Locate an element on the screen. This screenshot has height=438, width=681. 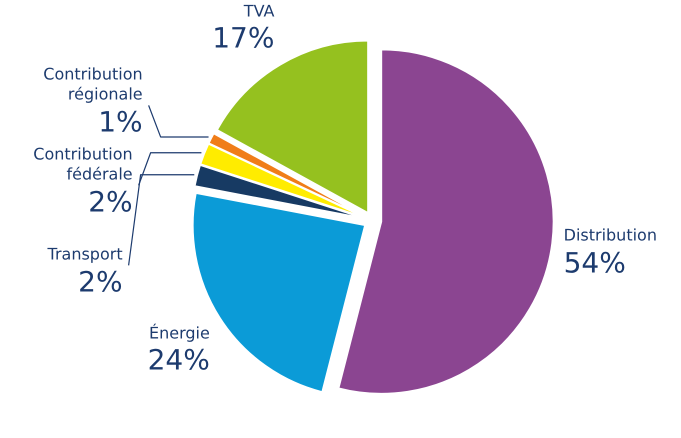
data-label: 17% is located at coordinates (243, 38).